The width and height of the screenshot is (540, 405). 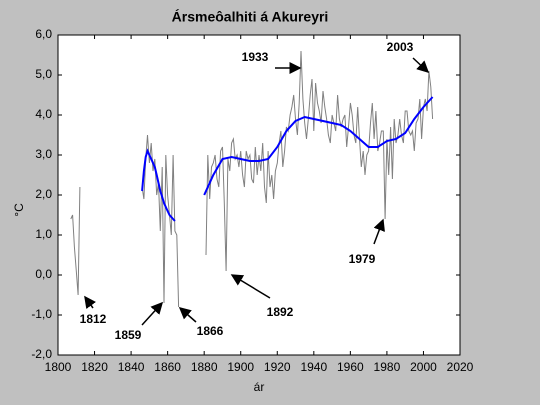 I want to click on annotation: 2003, so click(x=400, y=47).